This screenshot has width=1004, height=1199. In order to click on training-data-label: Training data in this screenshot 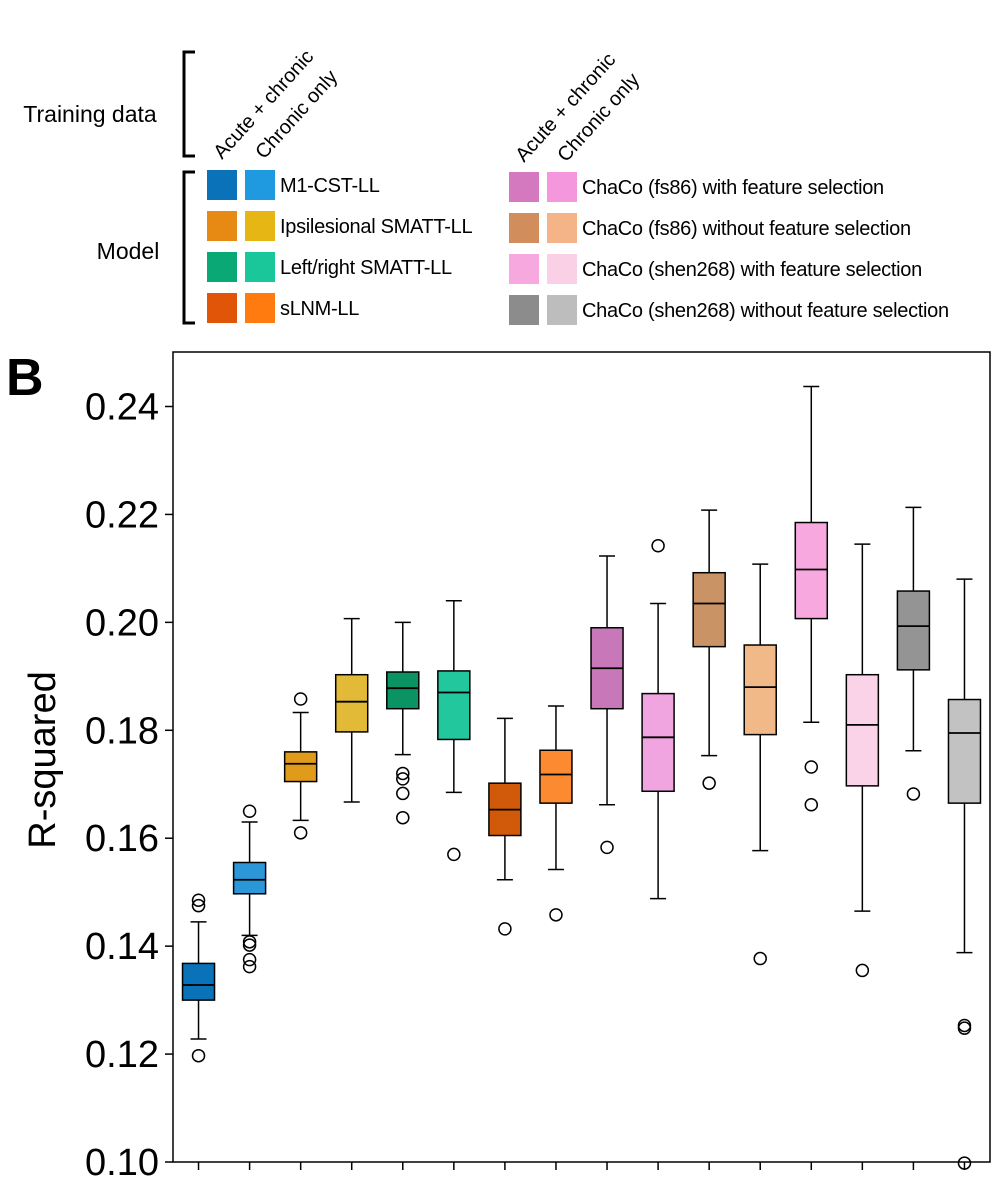, I will do `click(90, 114)`.